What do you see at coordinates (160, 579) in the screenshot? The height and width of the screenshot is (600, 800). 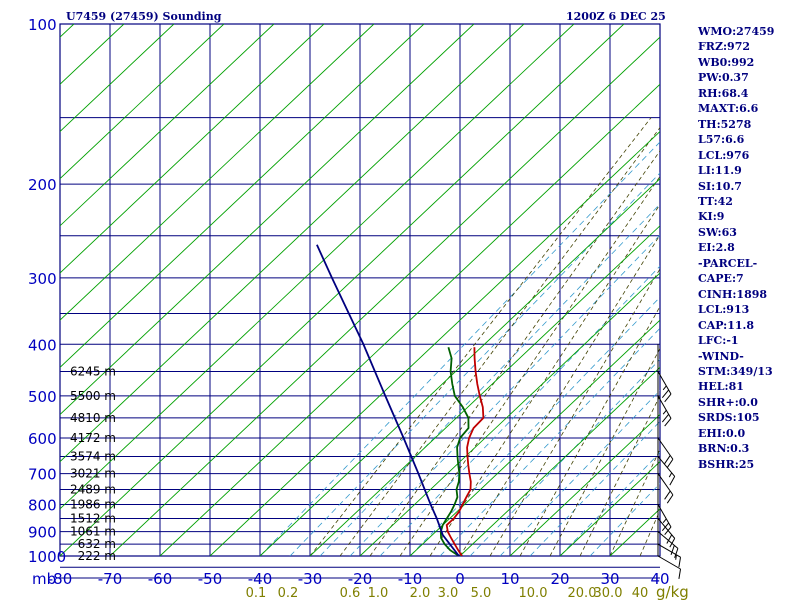 I see `temperature-tick-label: -60` at bounding box center [160, 579].